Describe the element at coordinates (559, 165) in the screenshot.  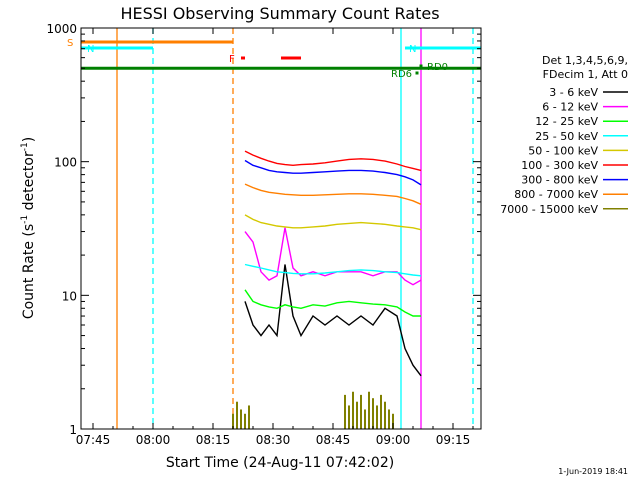
I see `legend-label-5: 100 - 300 keV` at that location.